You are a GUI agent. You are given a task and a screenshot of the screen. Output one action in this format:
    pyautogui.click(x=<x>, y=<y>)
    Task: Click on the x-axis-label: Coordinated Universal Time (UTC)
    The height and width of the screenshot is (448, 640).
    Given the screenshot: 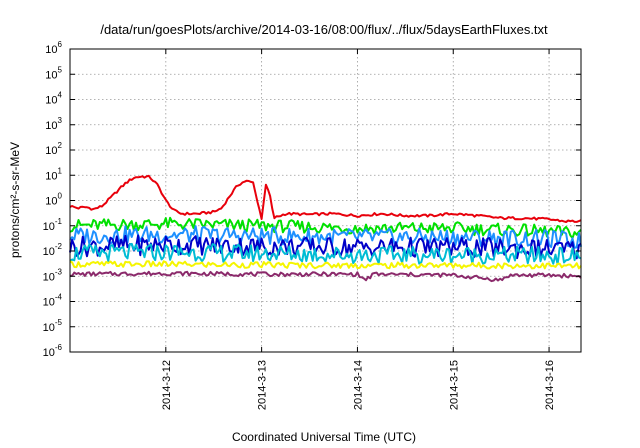 What is the action you would take?
    pyautogui.click(x=324, y=437)
    